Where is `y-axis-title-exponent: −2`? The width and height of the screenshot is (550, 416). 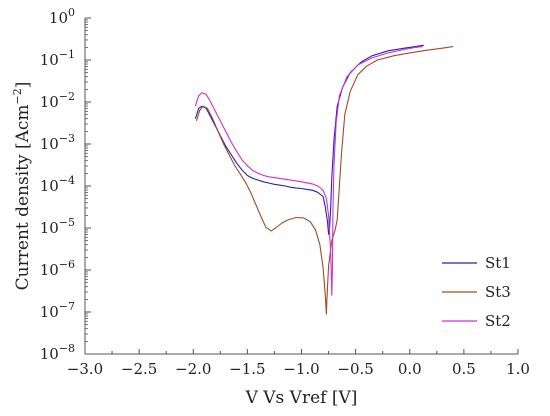
y-axis-title-exponent: −2 is located at coordinates (17, 96).